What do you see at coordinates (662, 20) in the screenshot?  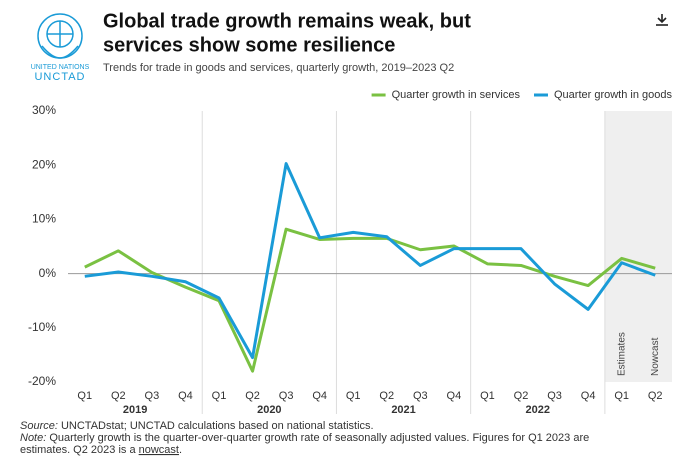 I see `download-button` at bounding box center [662, 20].